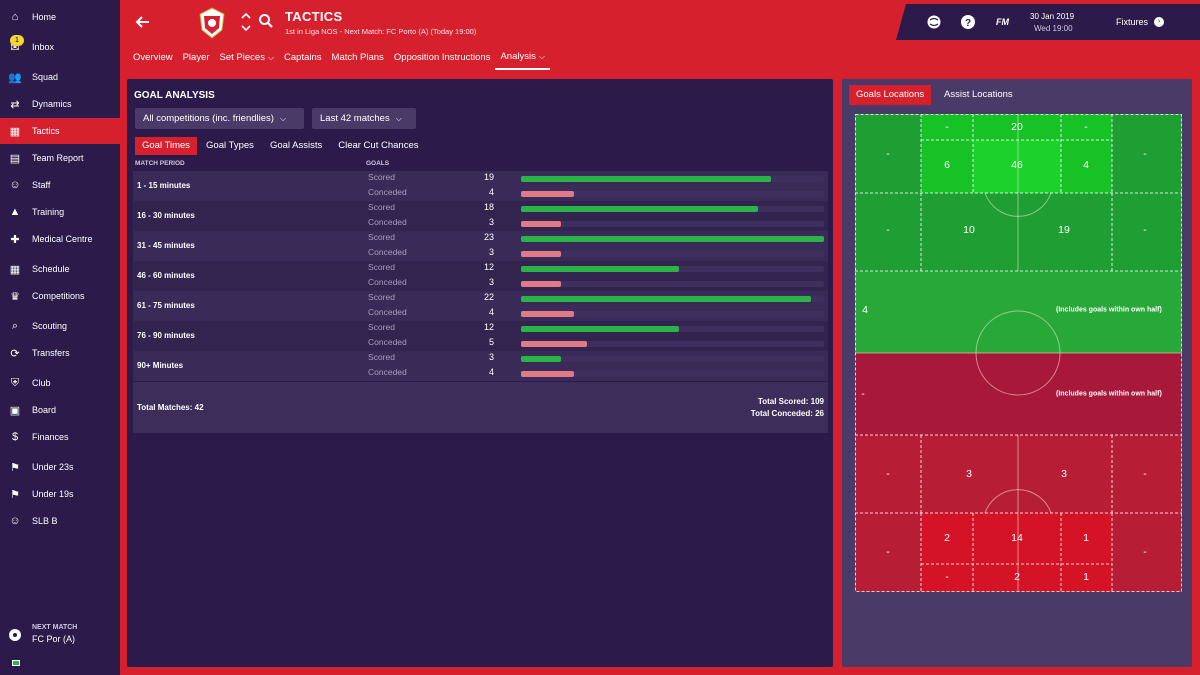  Describe the element at coordinates (1017, 538) in the screenshot. I see `zone-value-bot-box-center: 14` at that location.